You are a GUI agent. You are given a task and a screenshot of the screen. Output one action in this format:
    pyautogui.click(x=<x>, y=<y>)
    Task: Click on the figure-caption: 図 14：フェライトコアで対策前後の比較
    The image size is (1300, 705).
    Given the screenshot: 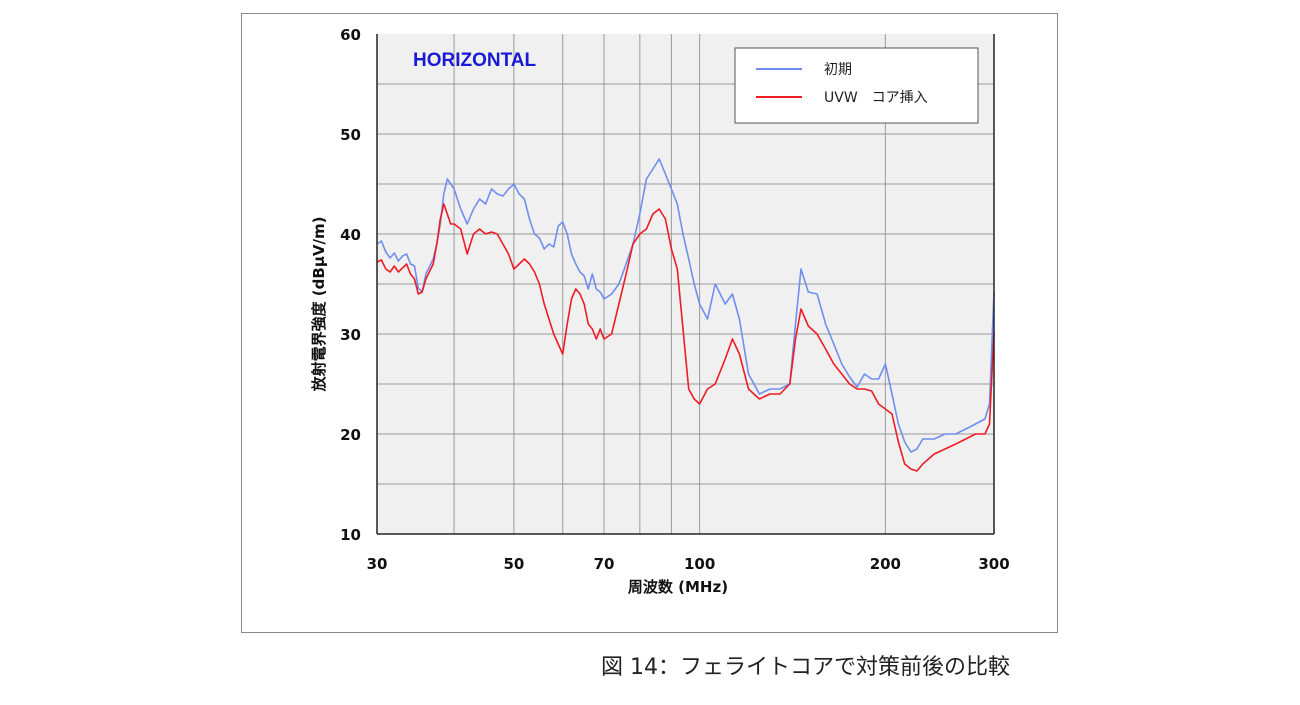 What is the action you would take?
    pyautogui.click(x=805, y=667)
    